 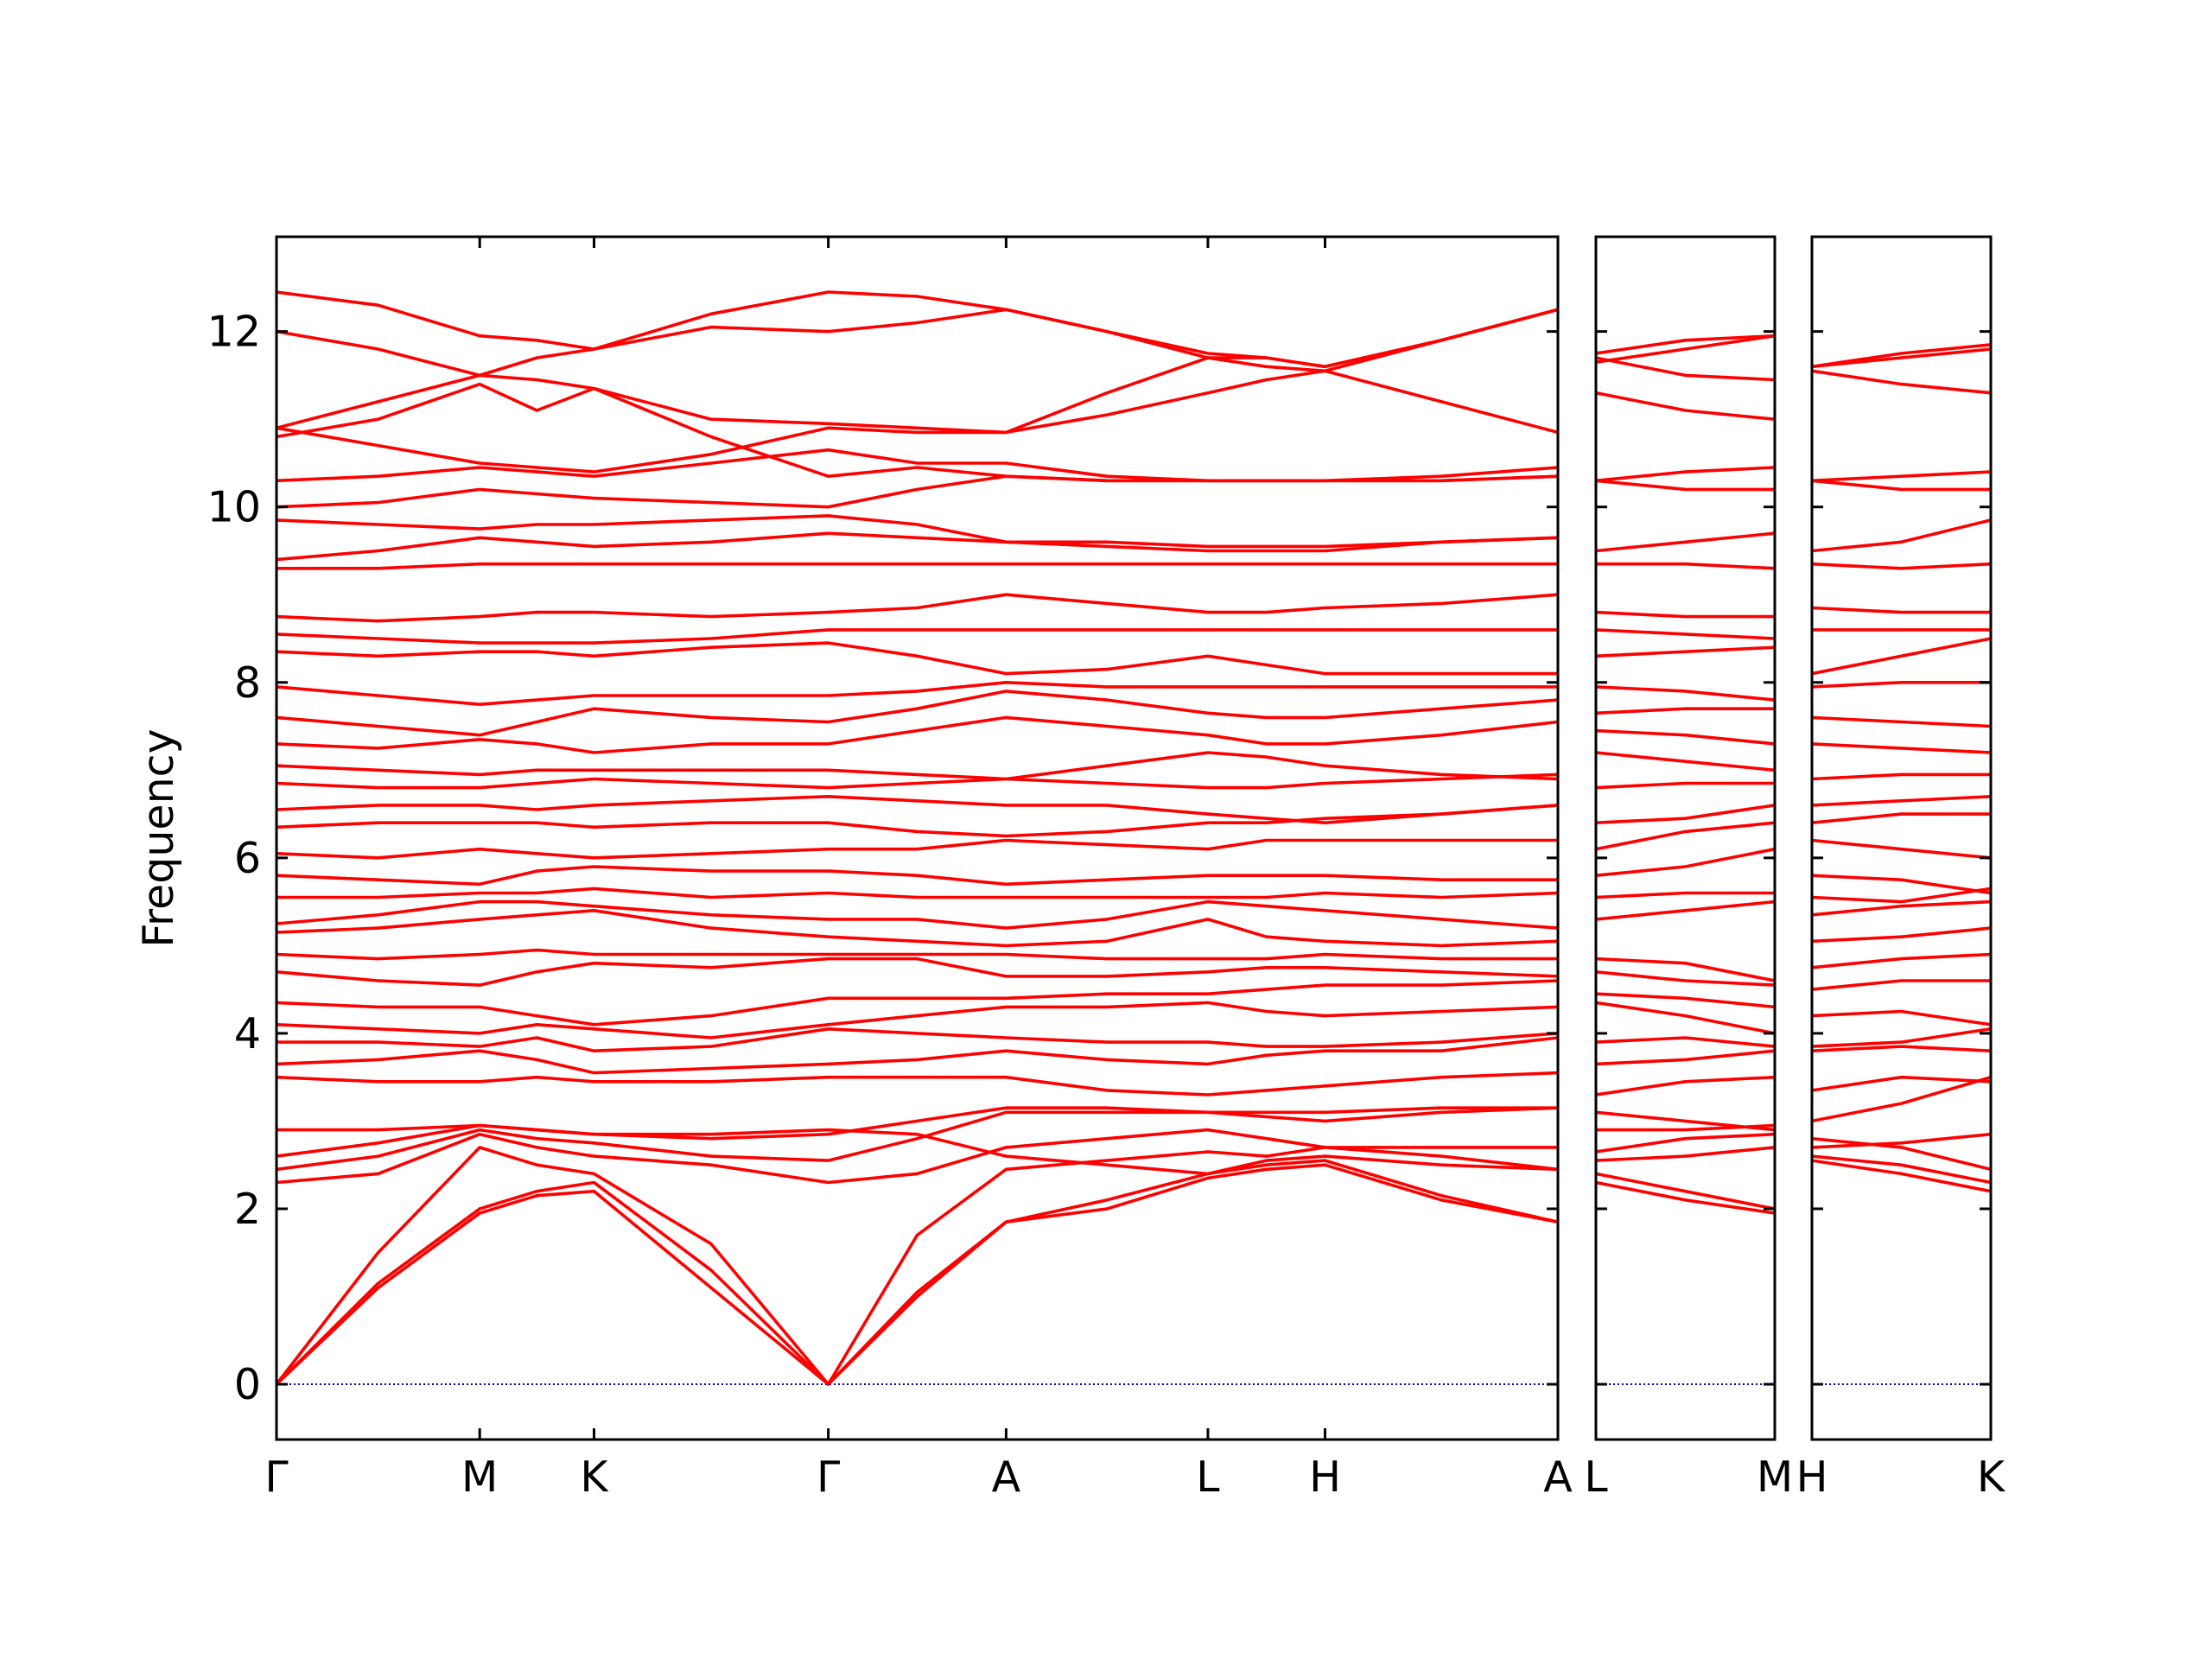 What do you see at coordinates (276, 1477) in the screenshot?
I see `x-tick-label: Γ` at bounding box center [276, 1477].